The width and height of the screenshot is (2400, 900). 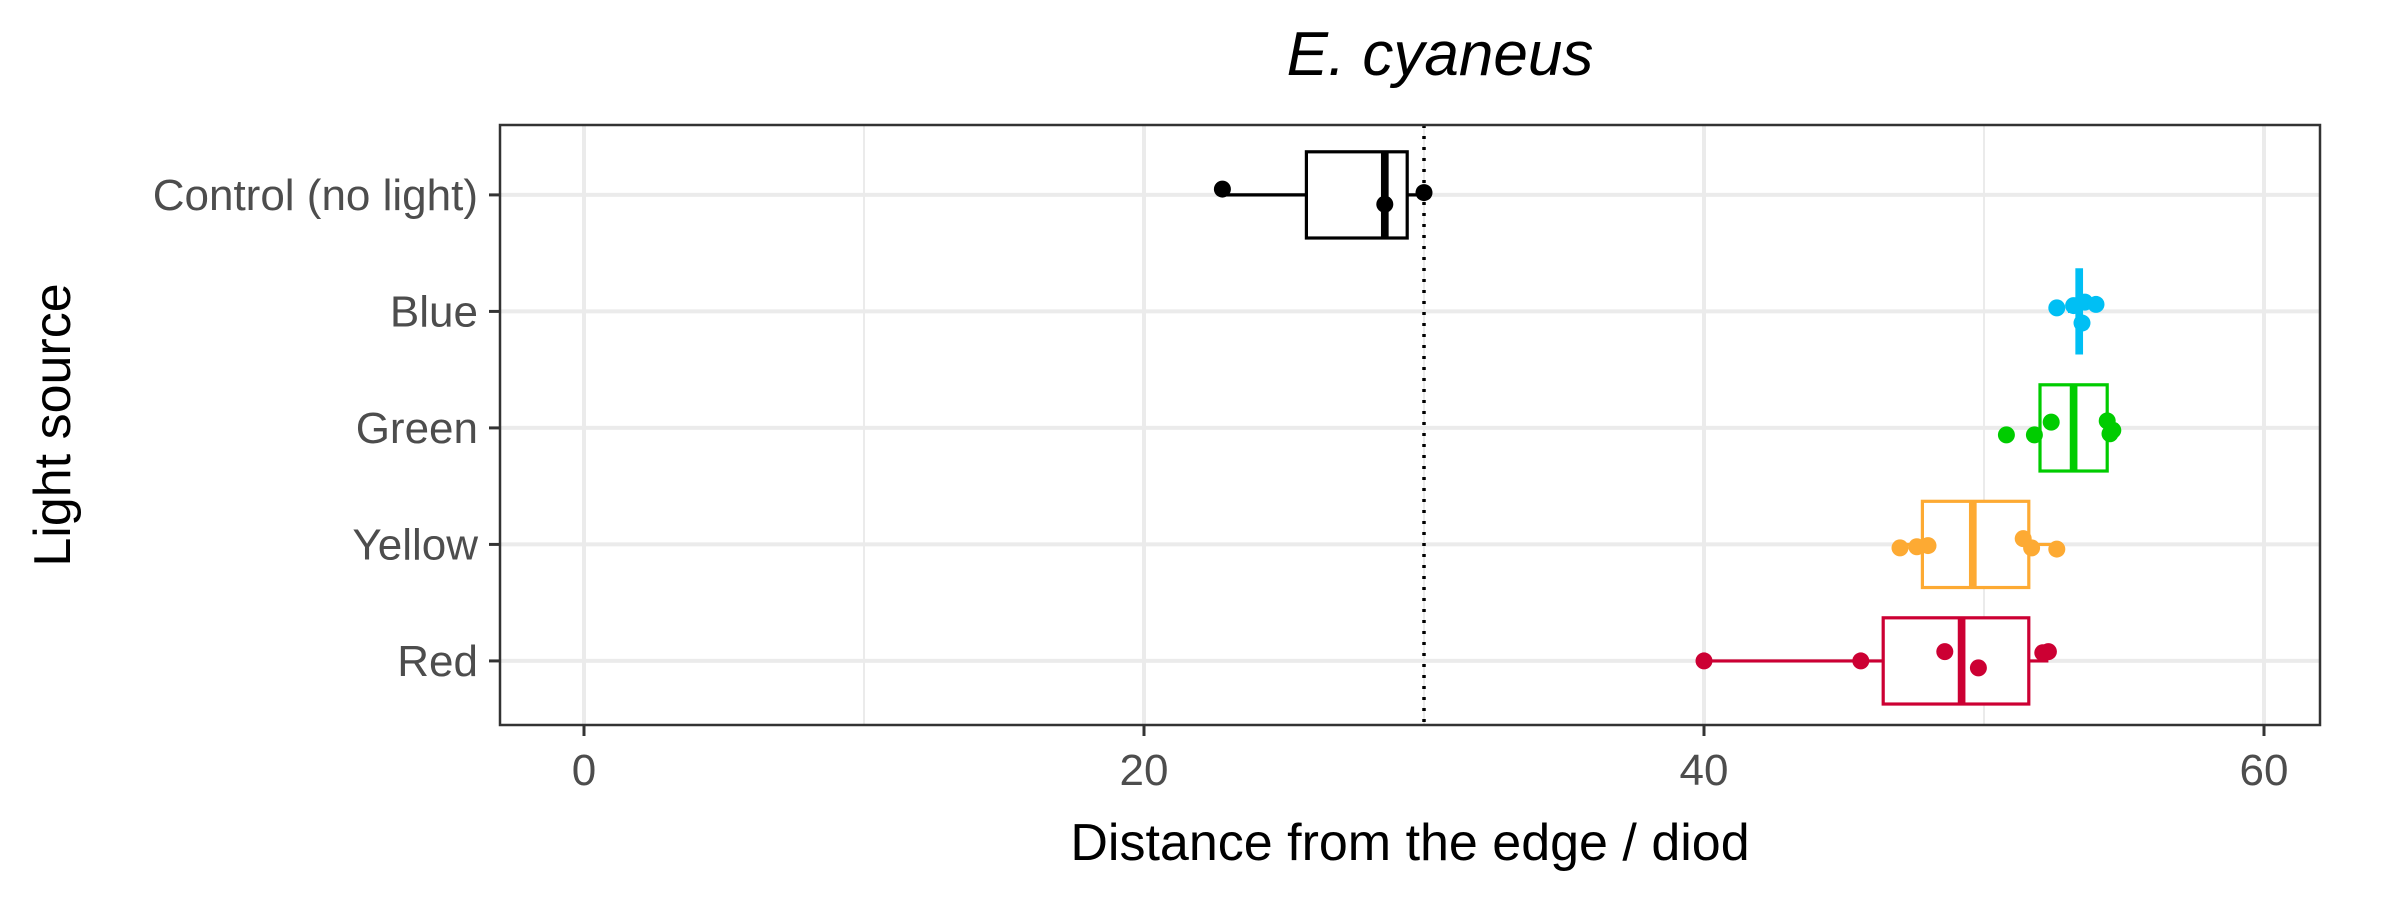 What do you see at coordinates (1704, 770) in the screenshot?
I see `x-tick-label: 40` at bounding box center [1704, 770].